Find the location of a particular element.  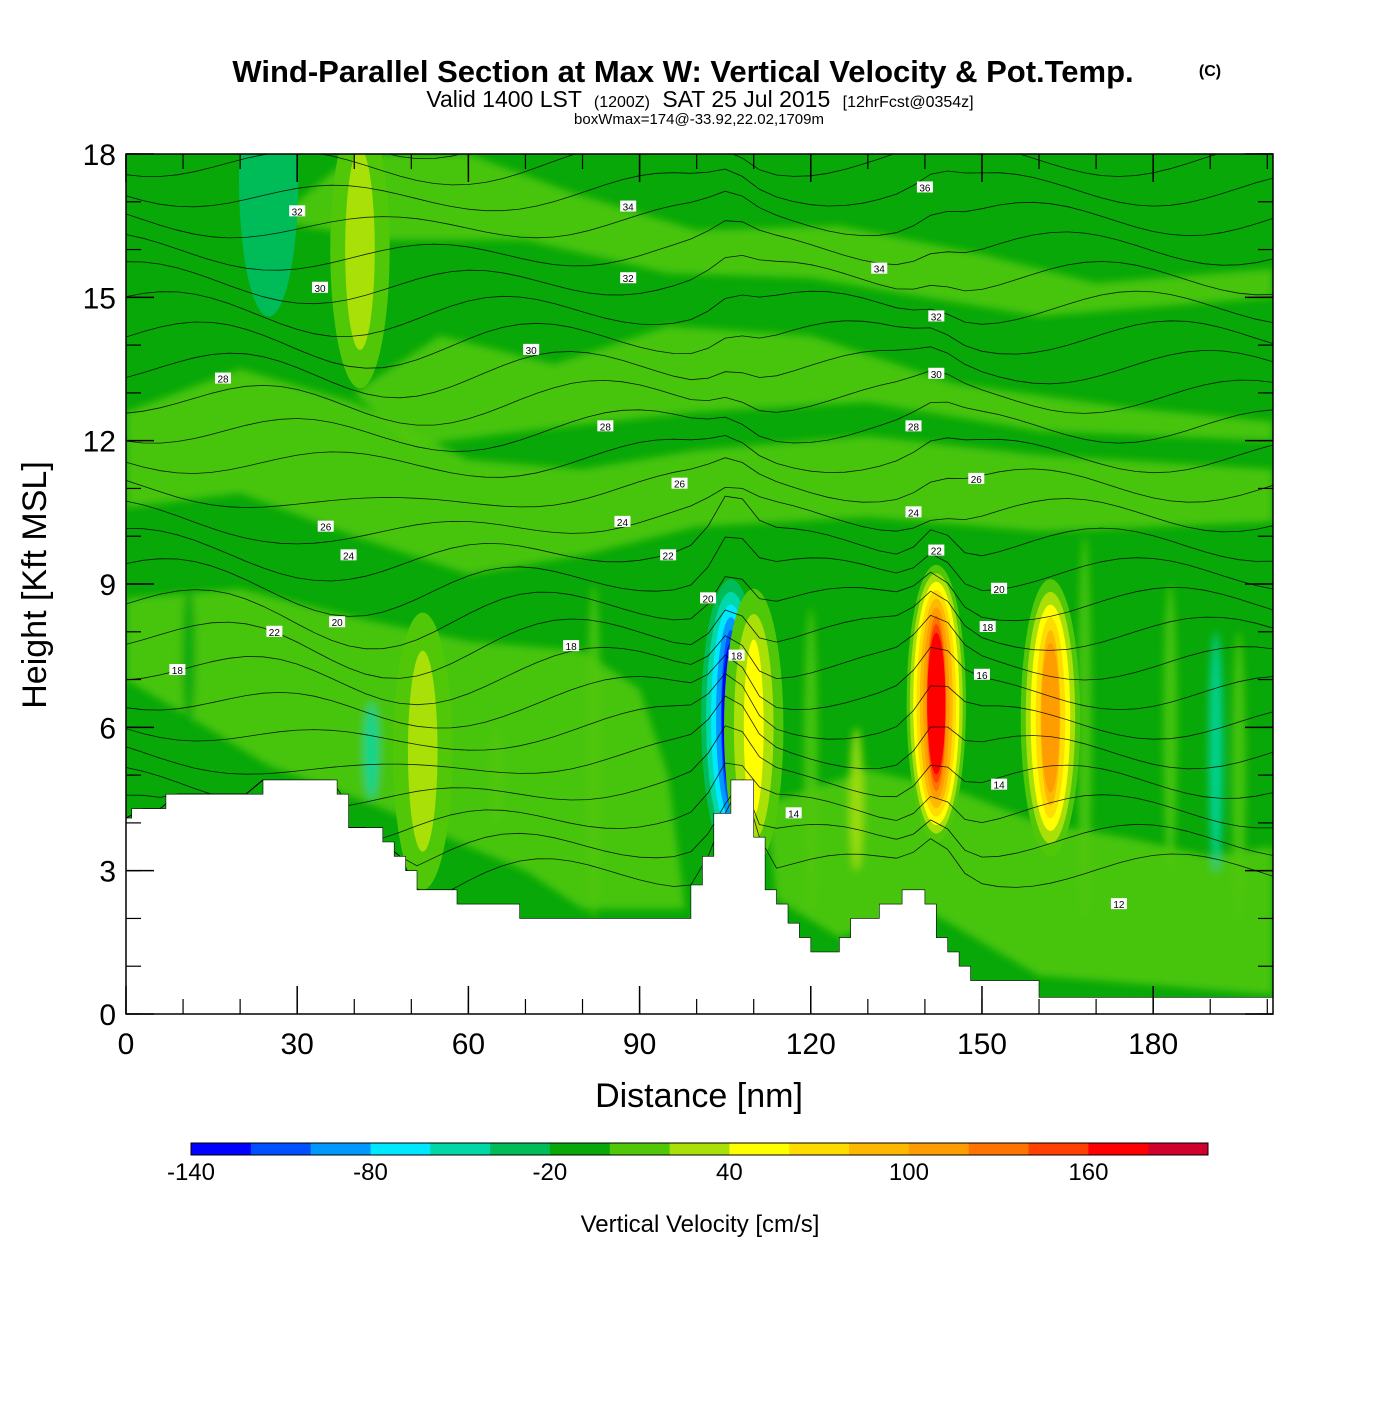

contour-label: 28 is located at coordinates (913, 426).